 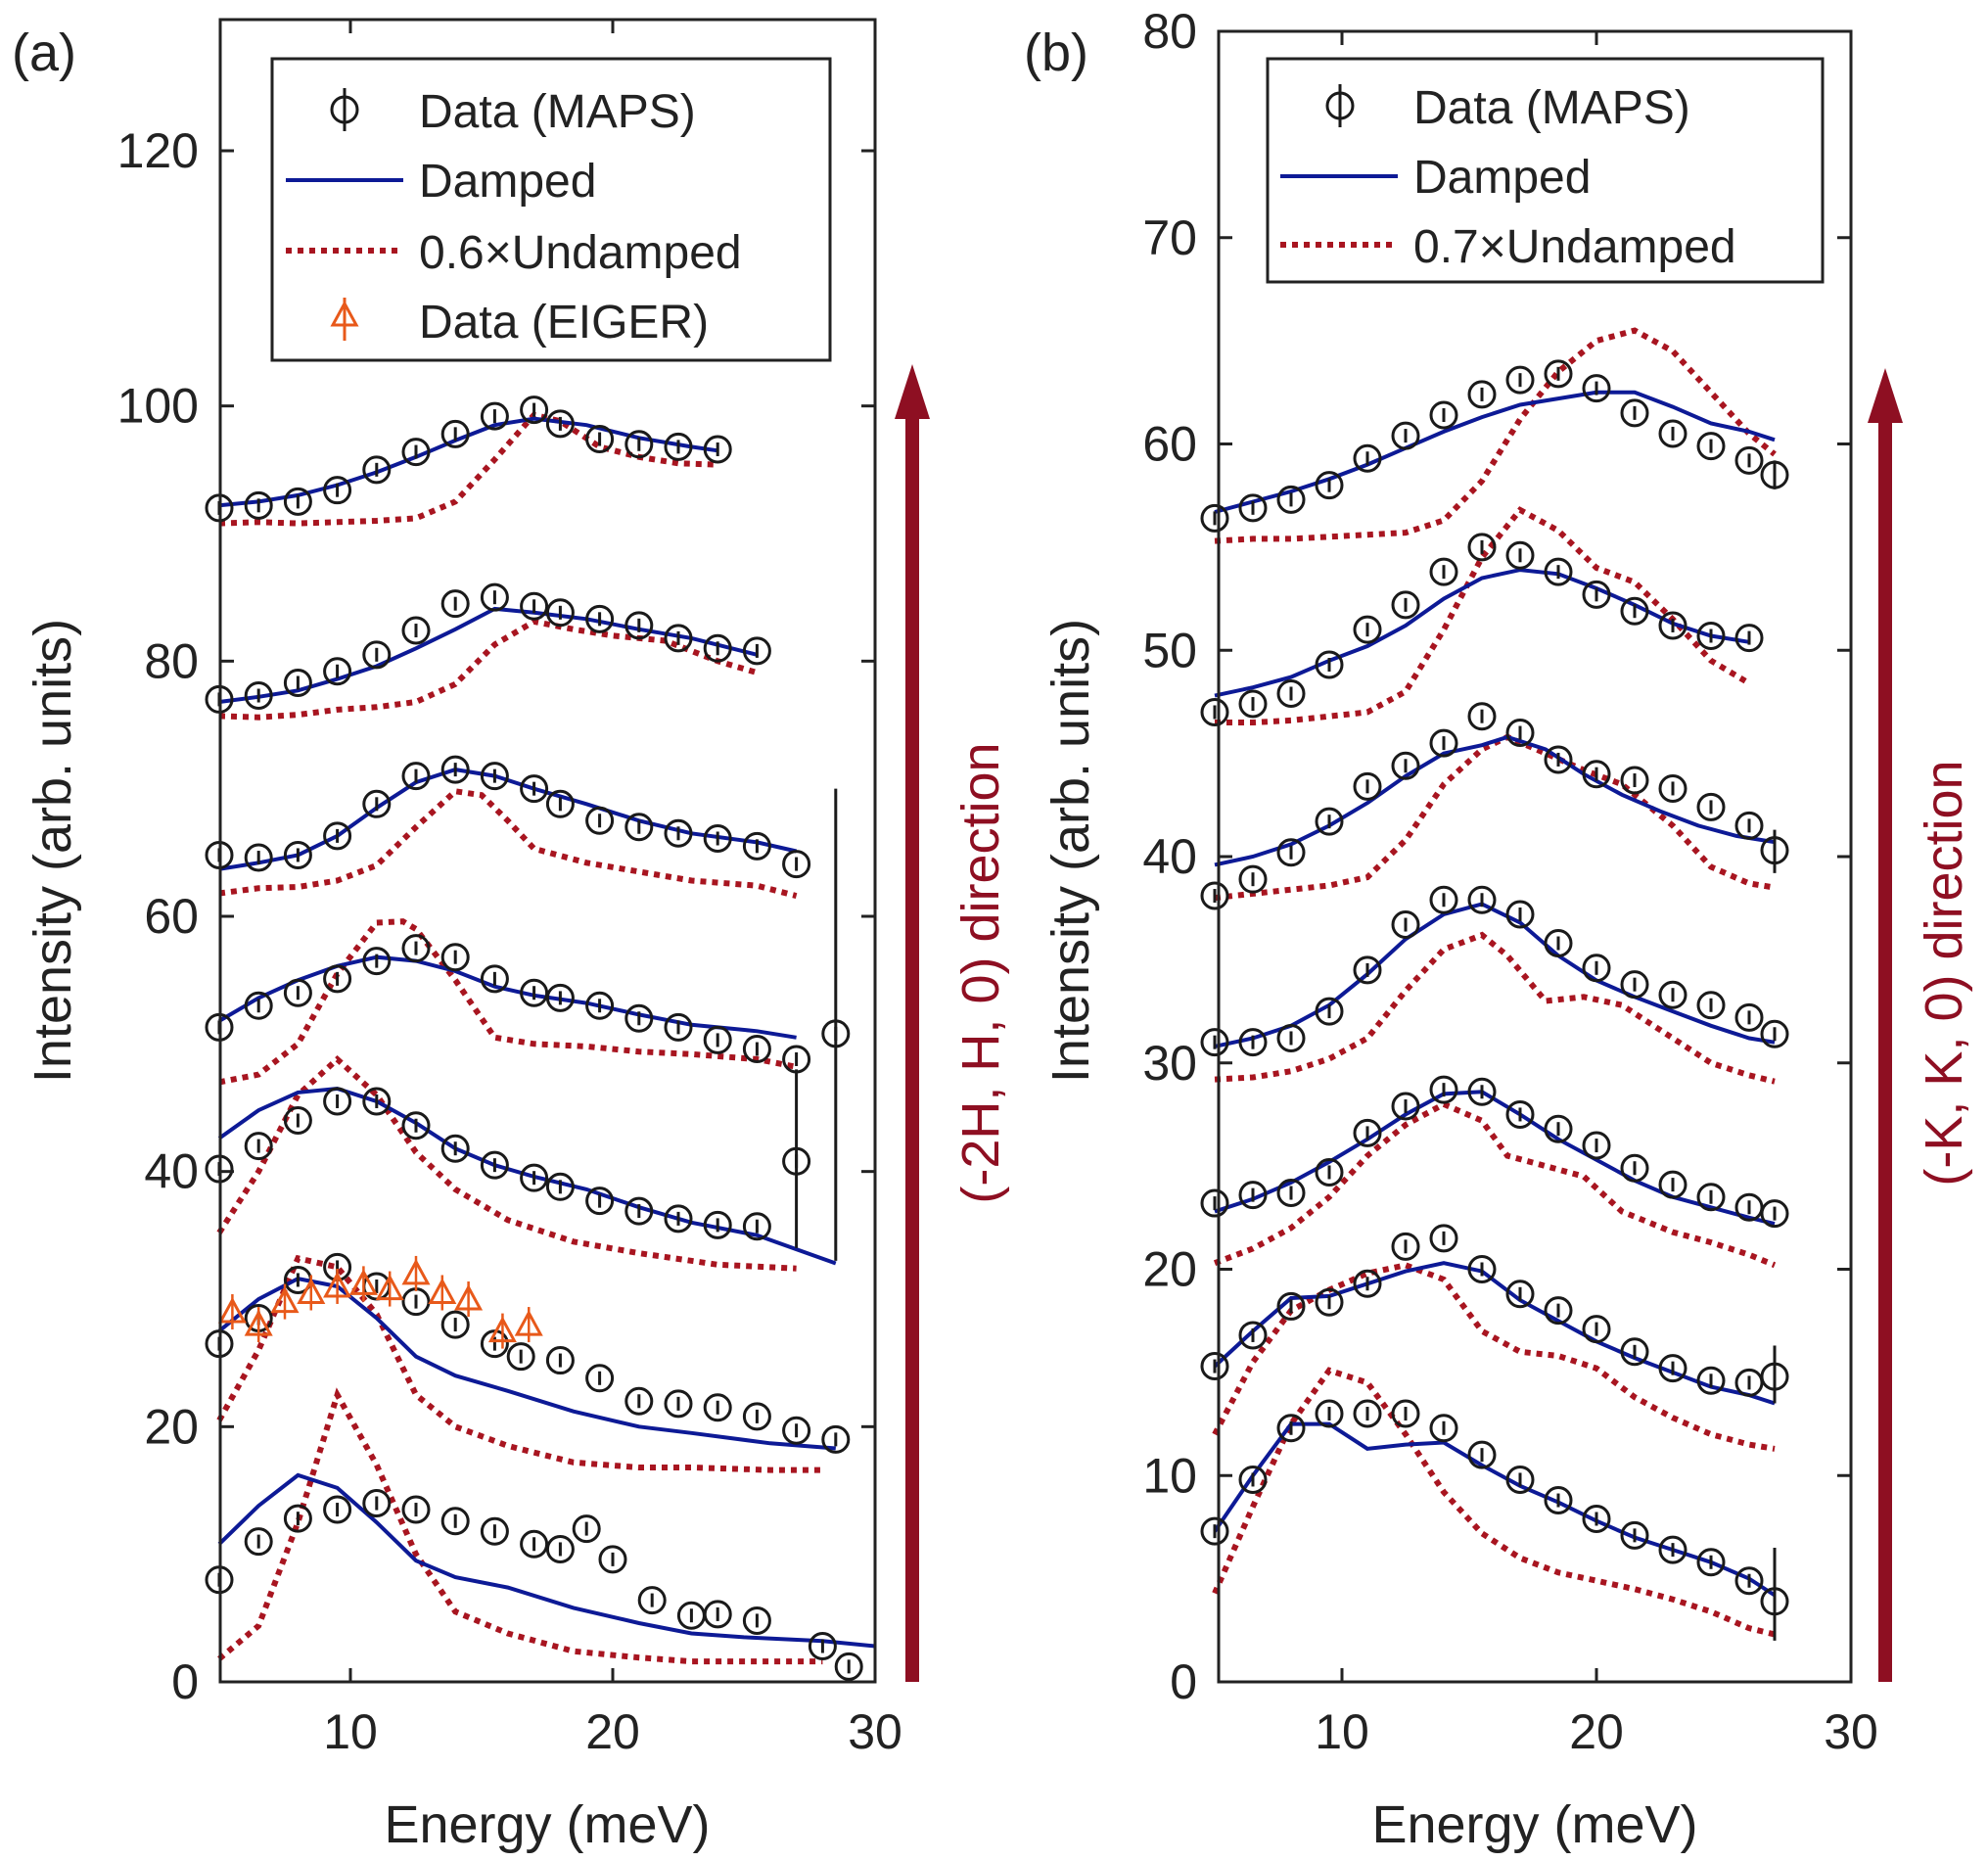 What do you see at coordinates (1183, 1682) in the screenshot?
I see `y-tick-label-b-0: 0` at bounding box center [1183, 1682].